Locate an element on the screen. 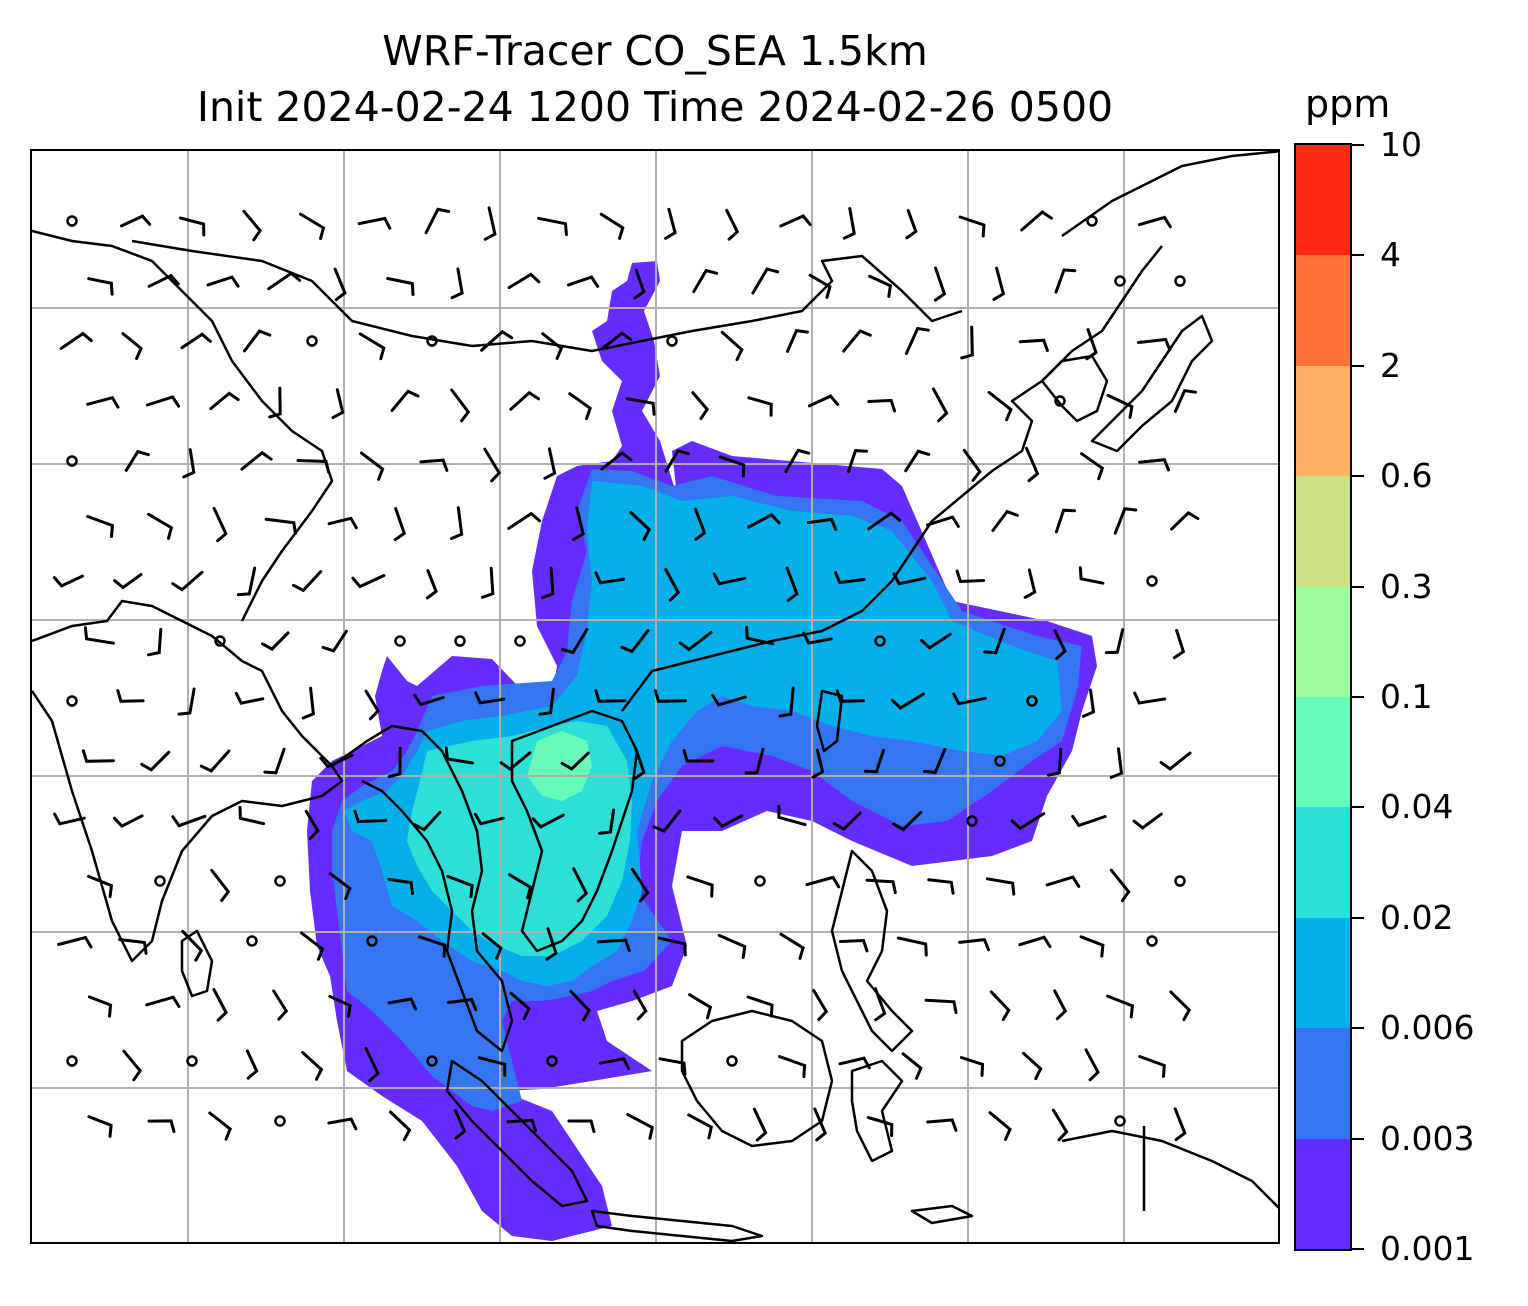 The image size is (1528, 1306). plume-peak is located at coordinates (559, 766).